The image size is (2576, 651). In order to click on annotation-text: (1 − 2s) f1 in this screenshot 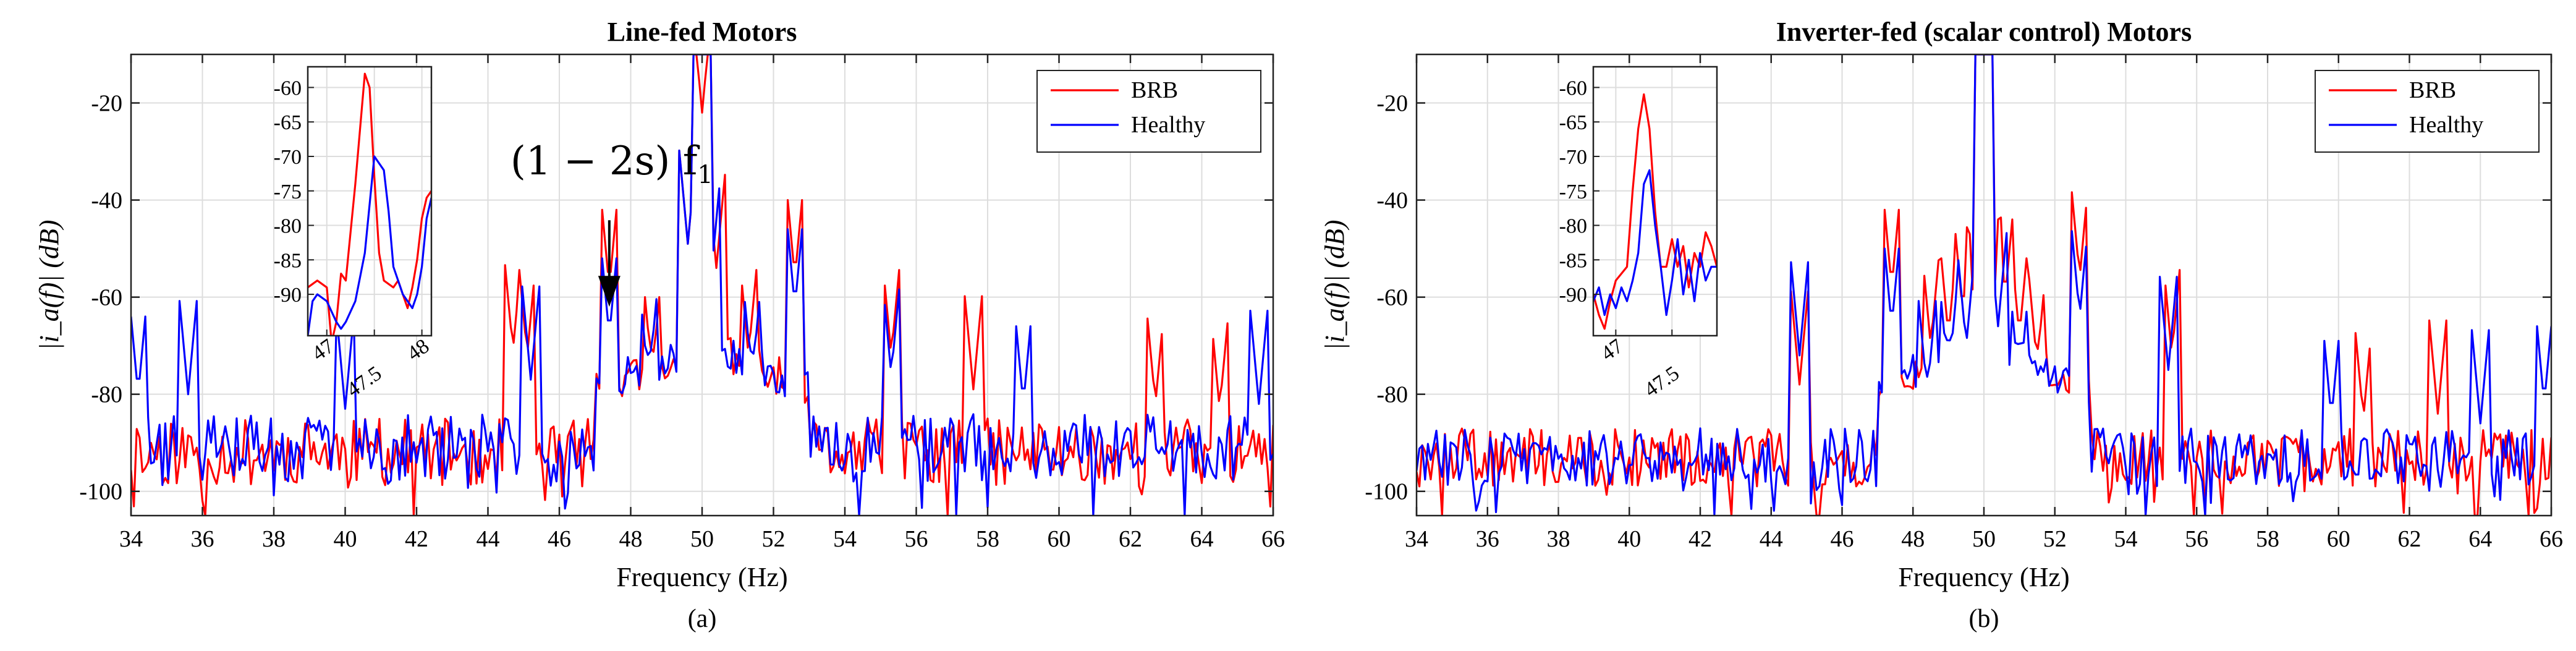, I will do `click(612, 163)`.